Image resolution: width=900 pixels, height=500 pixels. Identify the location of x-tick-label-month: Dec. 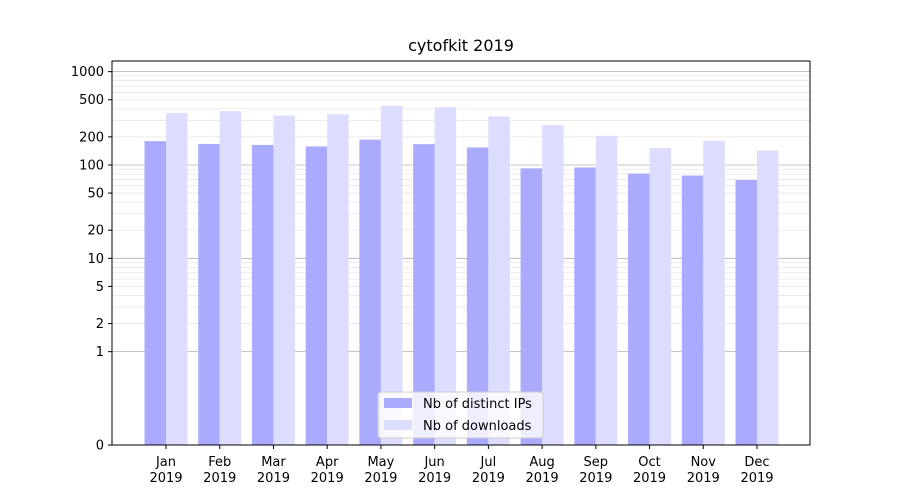
(756, 462).